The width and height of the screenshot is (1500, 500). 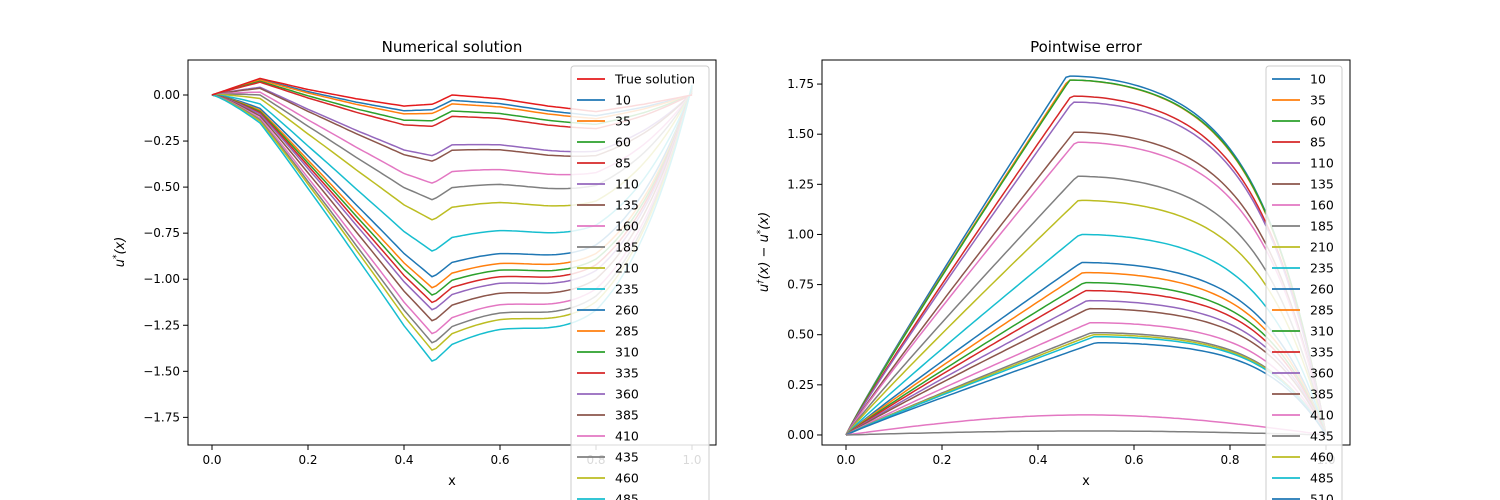 I want to click on right-legend-label: 210, so click(x=1322, y=247).